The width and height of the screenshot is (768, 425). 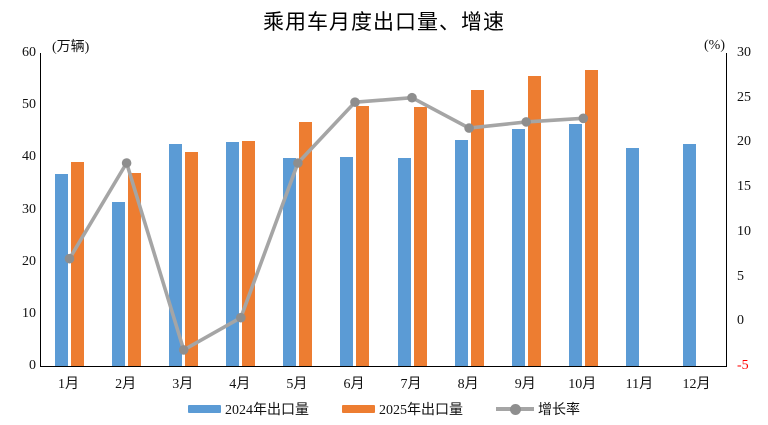 What do you see at coordinates (468, 384) in the screenshot?
I see `x-axis-label: 8月` at bounding box center [468, 384].